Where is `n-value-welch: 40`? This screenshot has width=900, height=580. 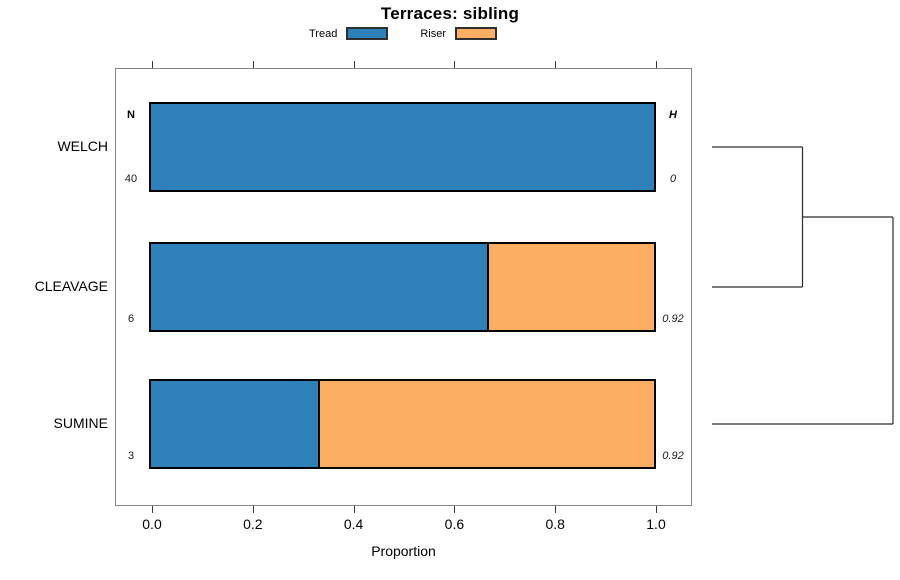
n-value-welch: 40 is located at coordinates (131, 179).